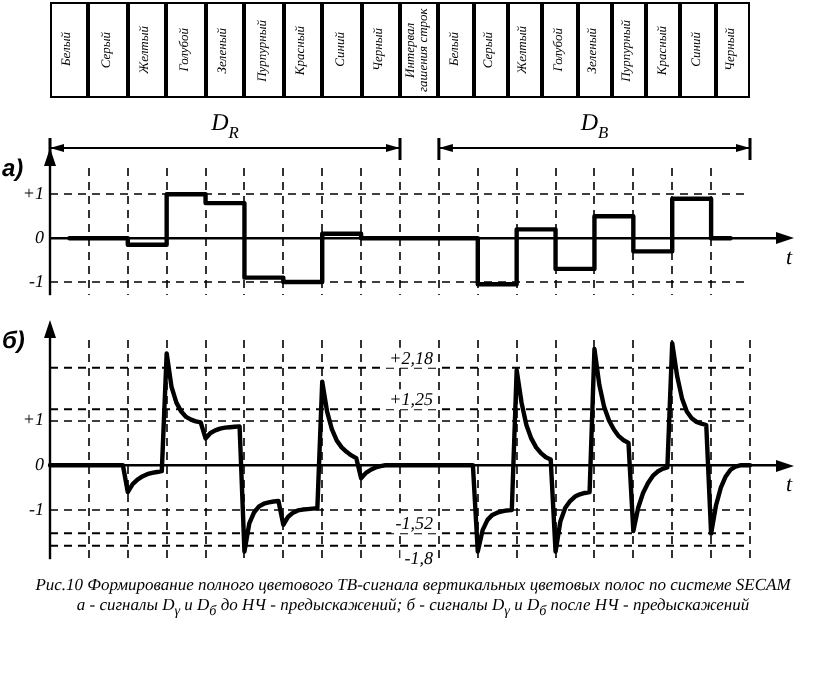  I want to click on ref-line-label: -1,52, so click(414, 523).